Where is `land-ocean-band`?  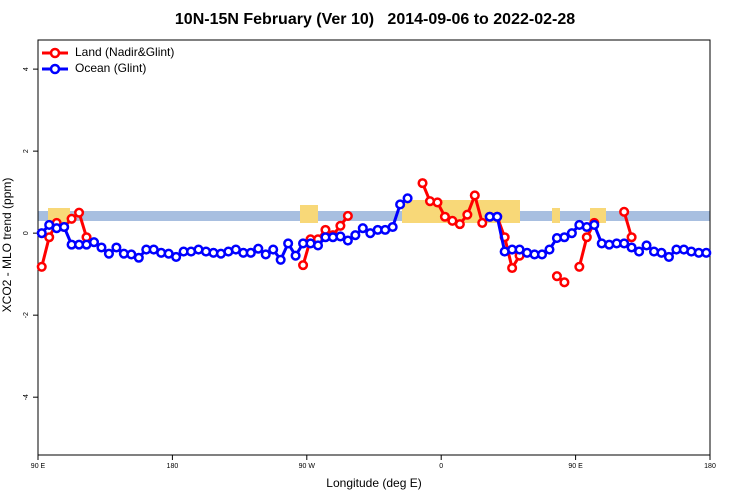
land-ocean-band is located at coordinates (374, 211).